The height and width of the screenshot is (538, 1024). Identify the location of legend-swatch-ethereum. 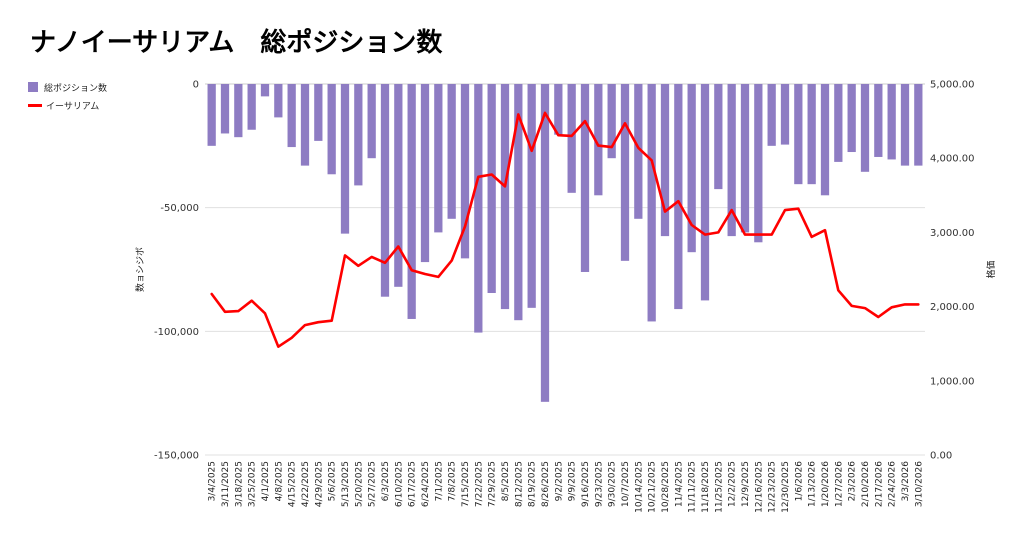
(35, 105).